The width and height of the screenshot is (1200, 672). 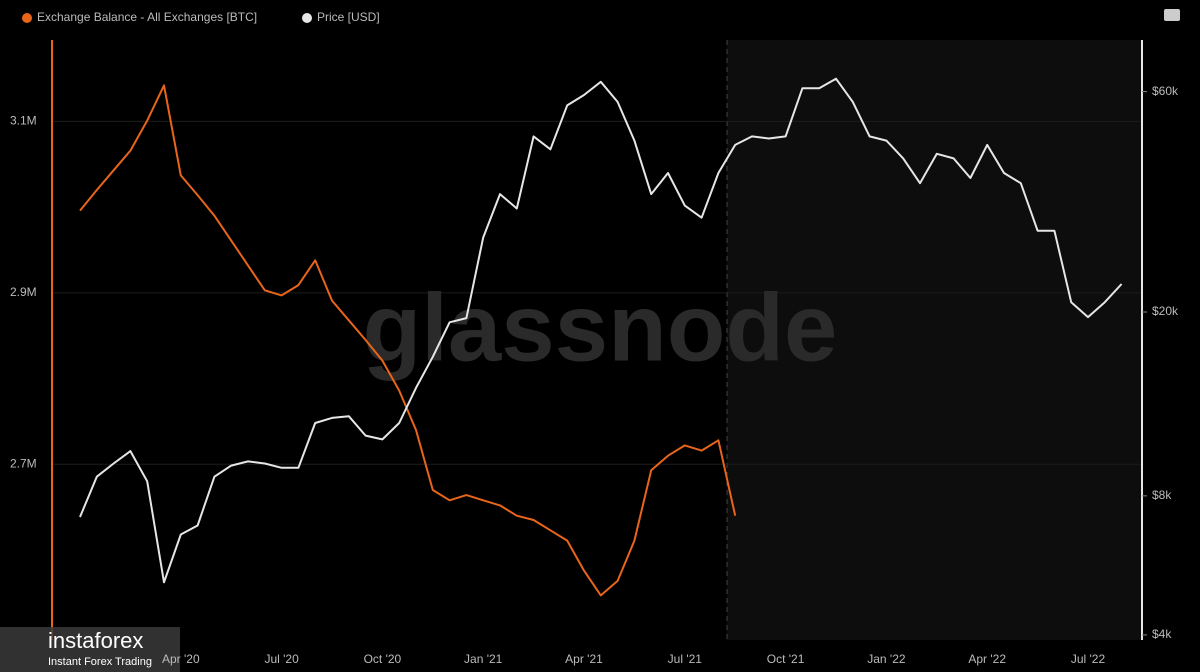 I want to click on y-tick-label: 2.7M, so click(x=23, y=463).